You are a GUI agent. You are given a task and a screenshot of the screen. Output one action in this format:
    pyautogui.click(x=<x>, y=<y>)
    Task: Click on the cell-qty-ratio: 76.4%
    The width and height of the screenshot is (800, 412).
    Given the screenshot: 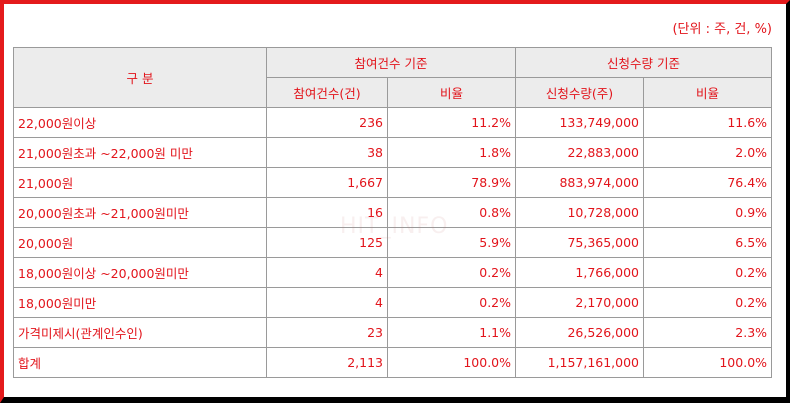 What is the action you would take?
    pyautogui.click(x=708, y=182)
    